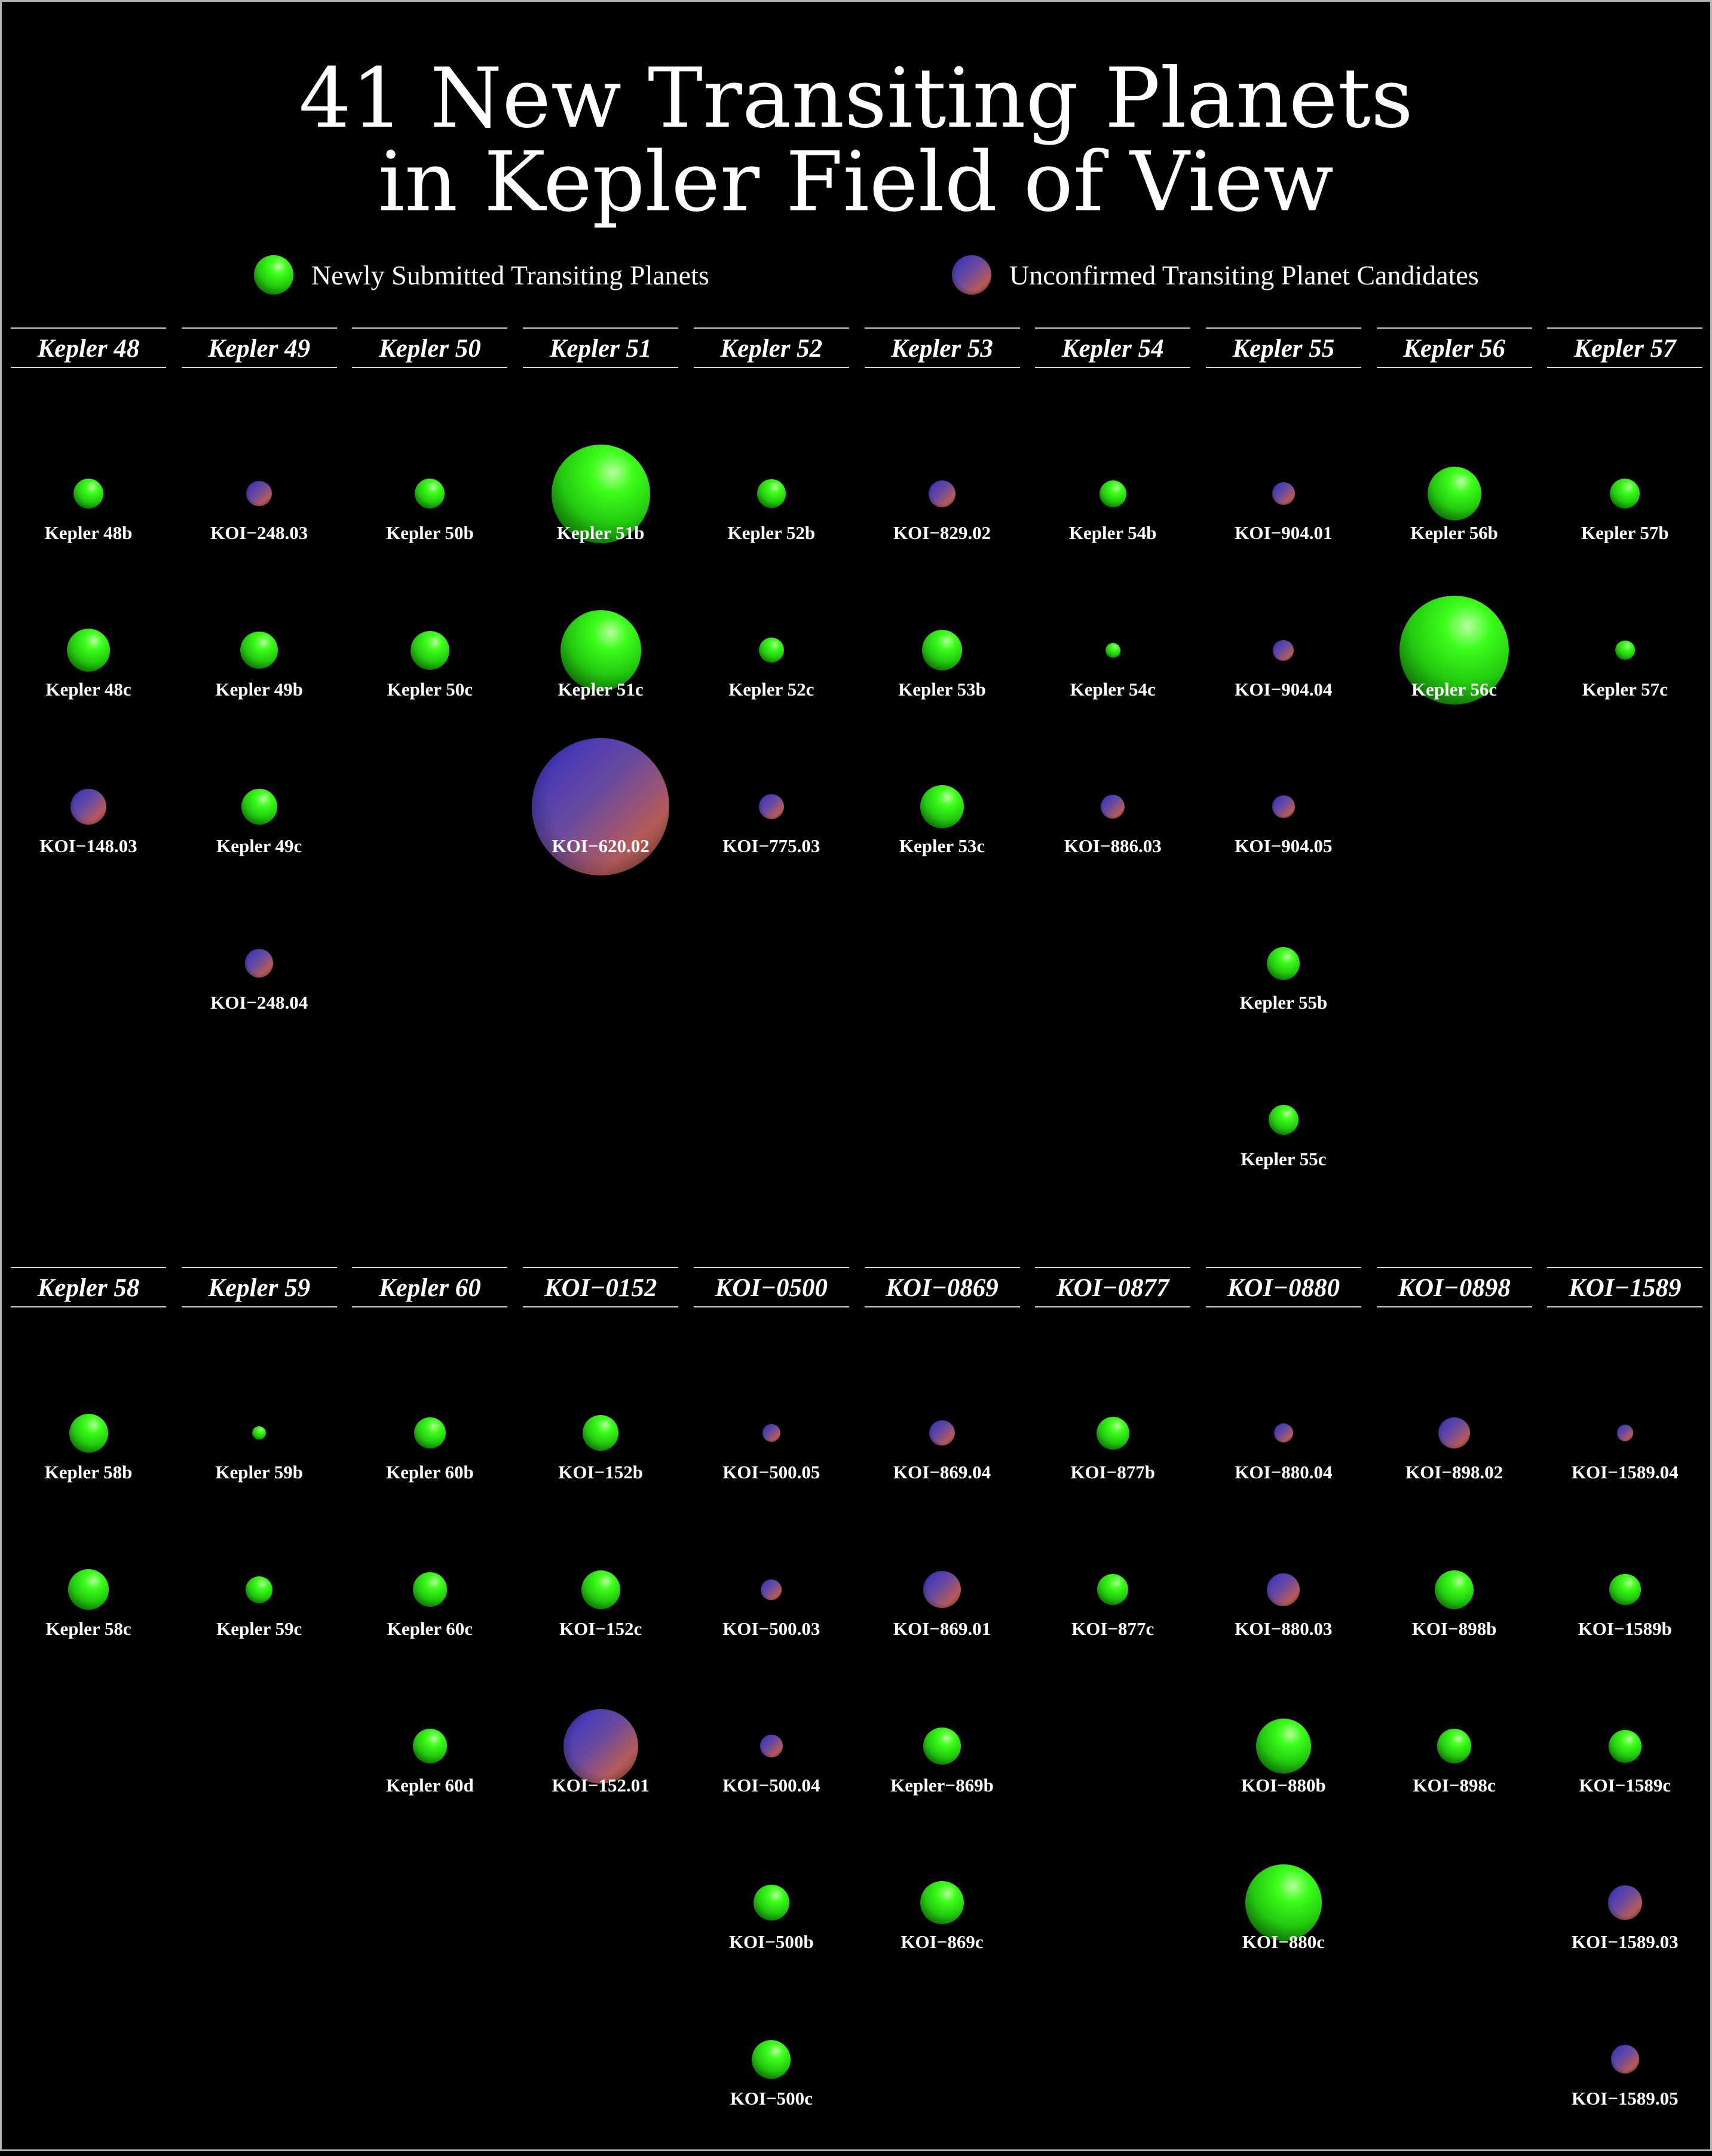  Describe the element at coordinates (1625, 532) in the screenshot. I see `planet-label: Kepler 57b` at that location.